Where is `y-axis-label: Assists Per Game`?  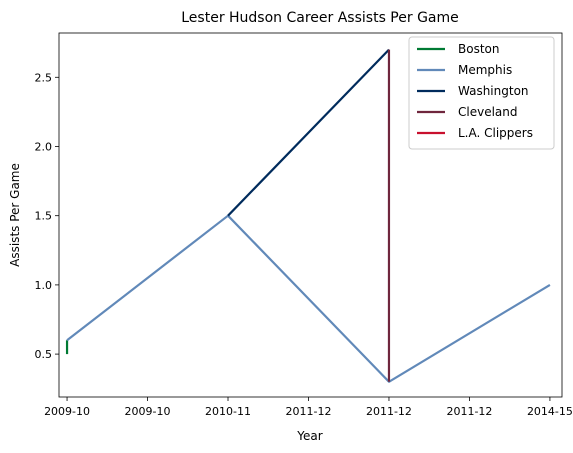
y-axis-label: Assists Per Game is located at coordinates (15, 215).